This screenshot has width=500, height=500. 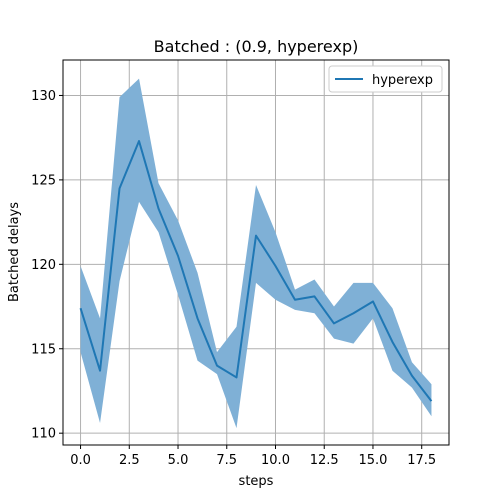 I want to click on x-axis: 0.0 2.5 5.0 7.5 10.0 12.5 15.0 17.5, so click(x=253, y=456).